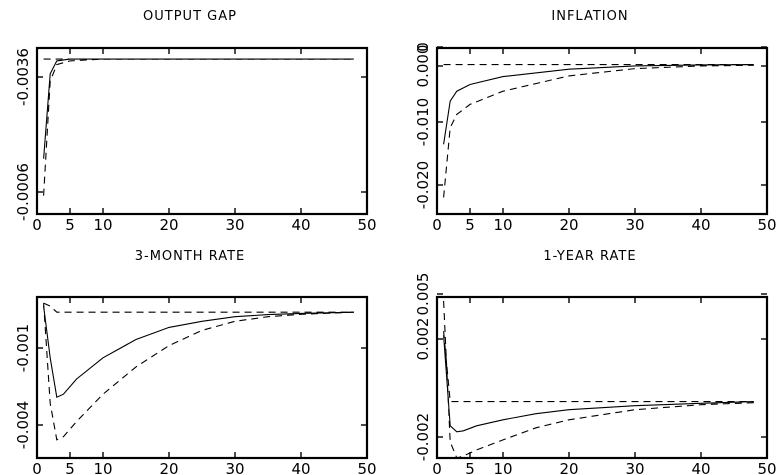  I want to click on y-tick-label: -0.001, so click(23, 348).